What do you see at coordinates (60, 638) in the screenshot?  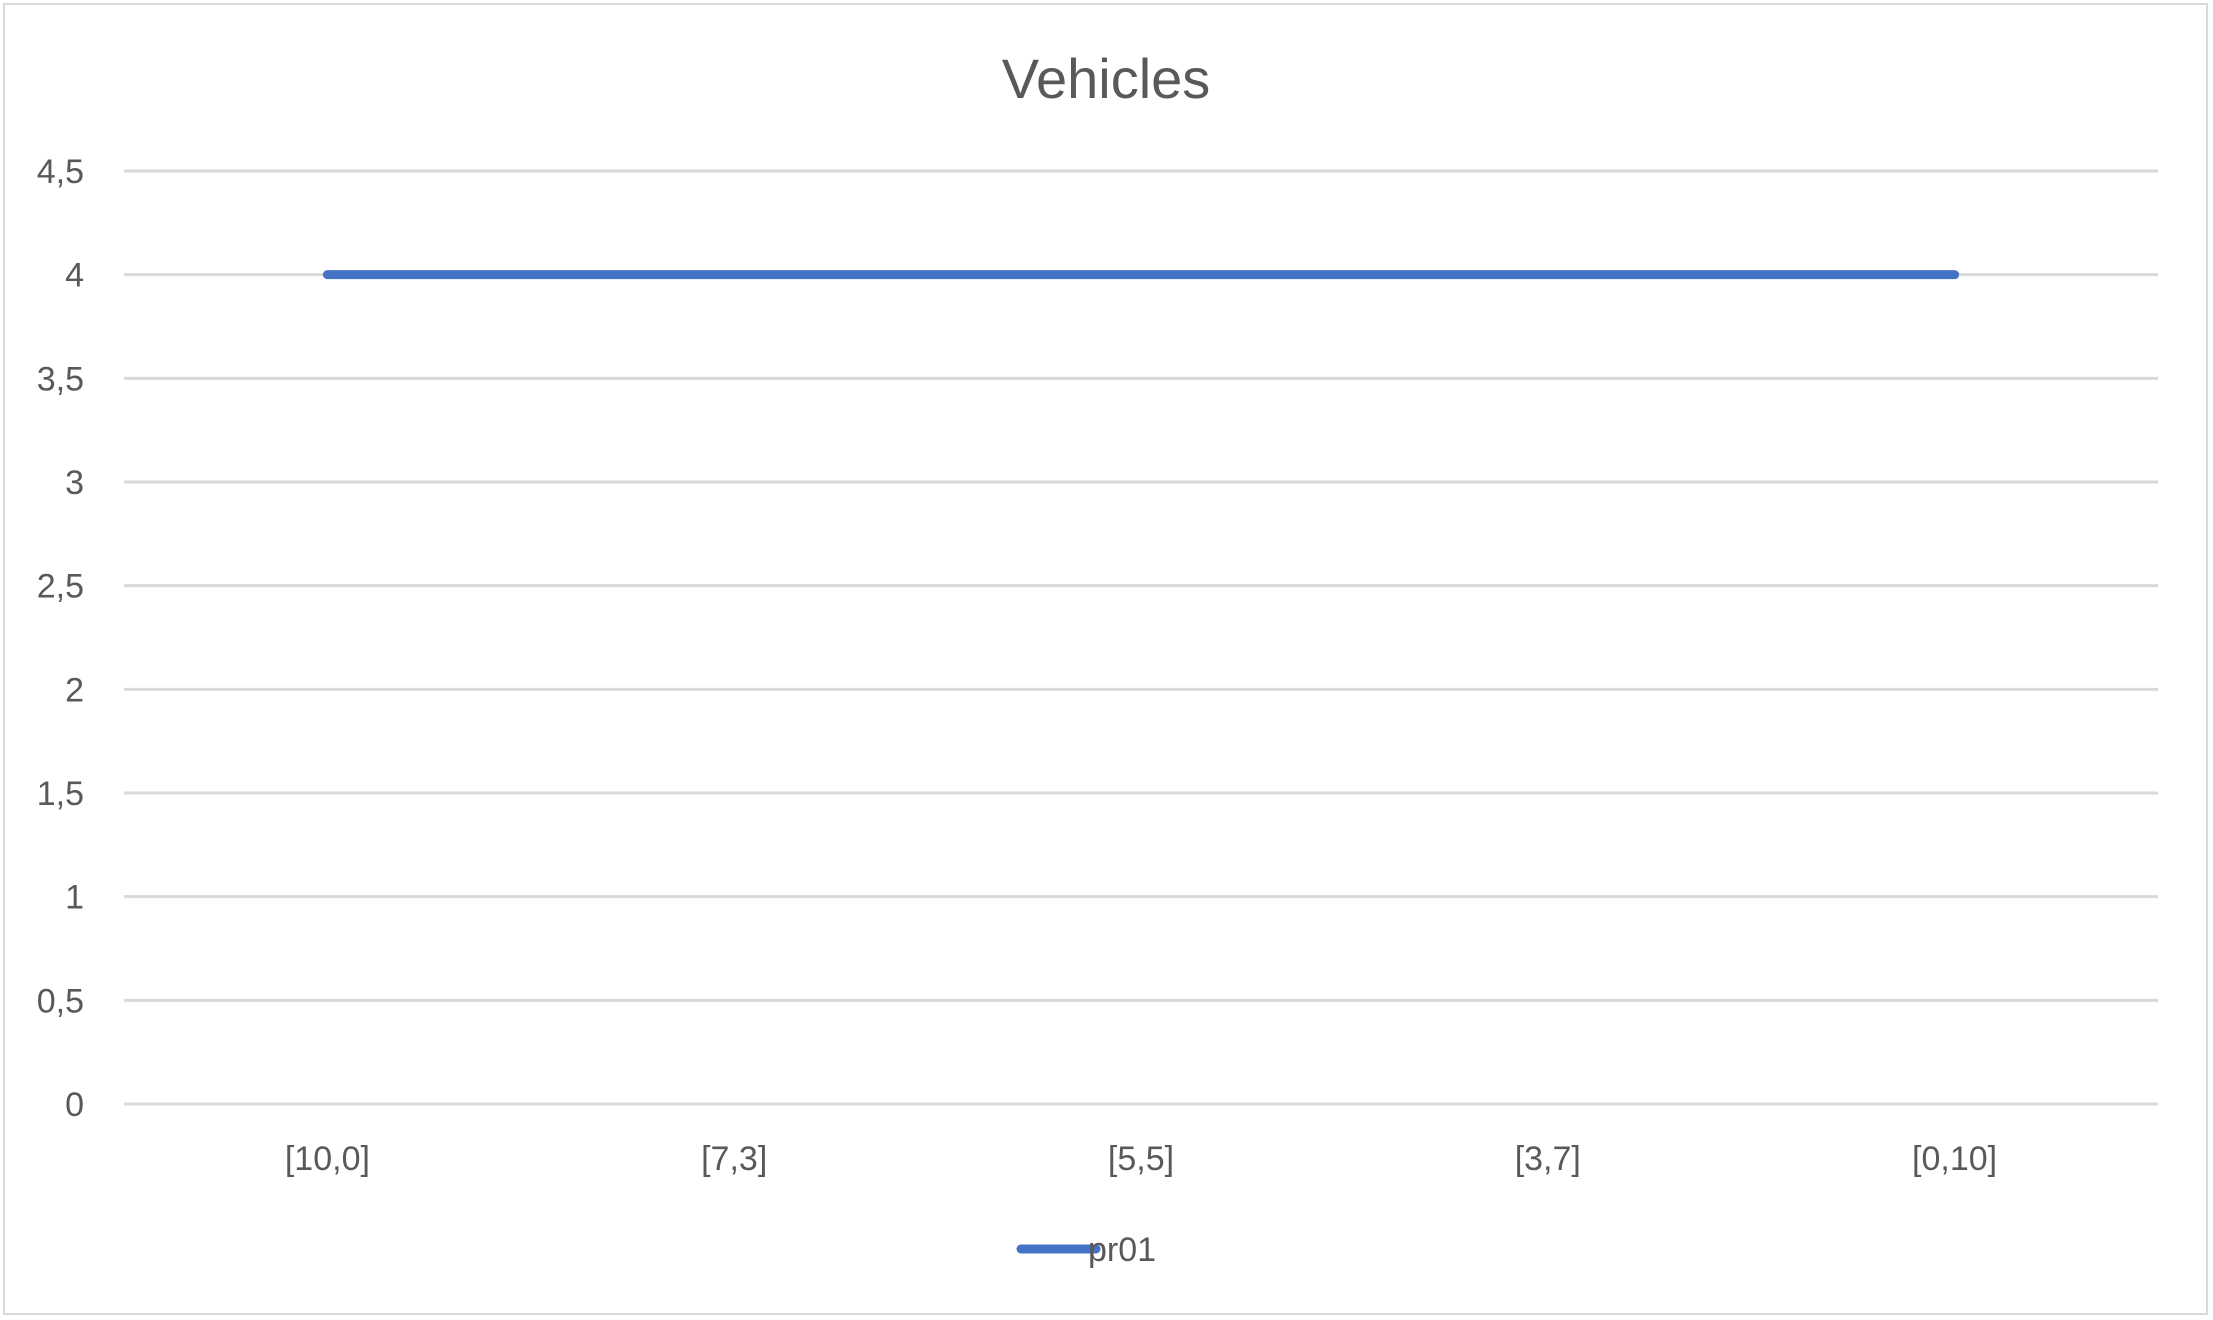 I see `y-axis-tick-labels: 0 0,5 1 1,5 2 2,5 3 3,5 4 4,5` at bounding box center [60, 638].